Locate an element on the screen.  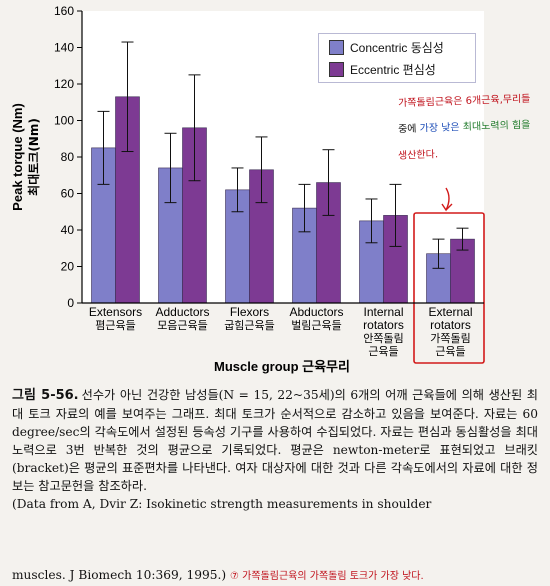
y-tick-label: 160 is located at coordinates (64, 11).